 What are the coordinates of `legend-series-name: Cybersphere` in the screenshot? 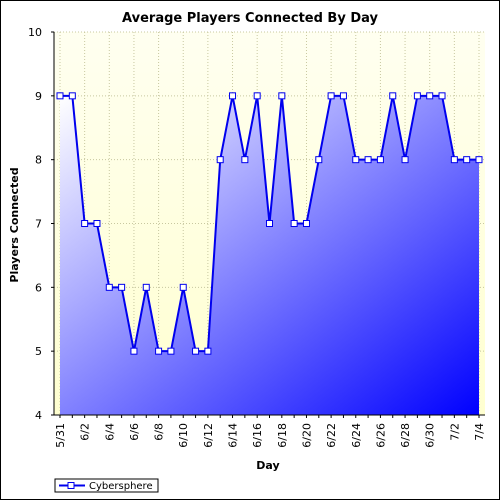 It's located at (121, 486).